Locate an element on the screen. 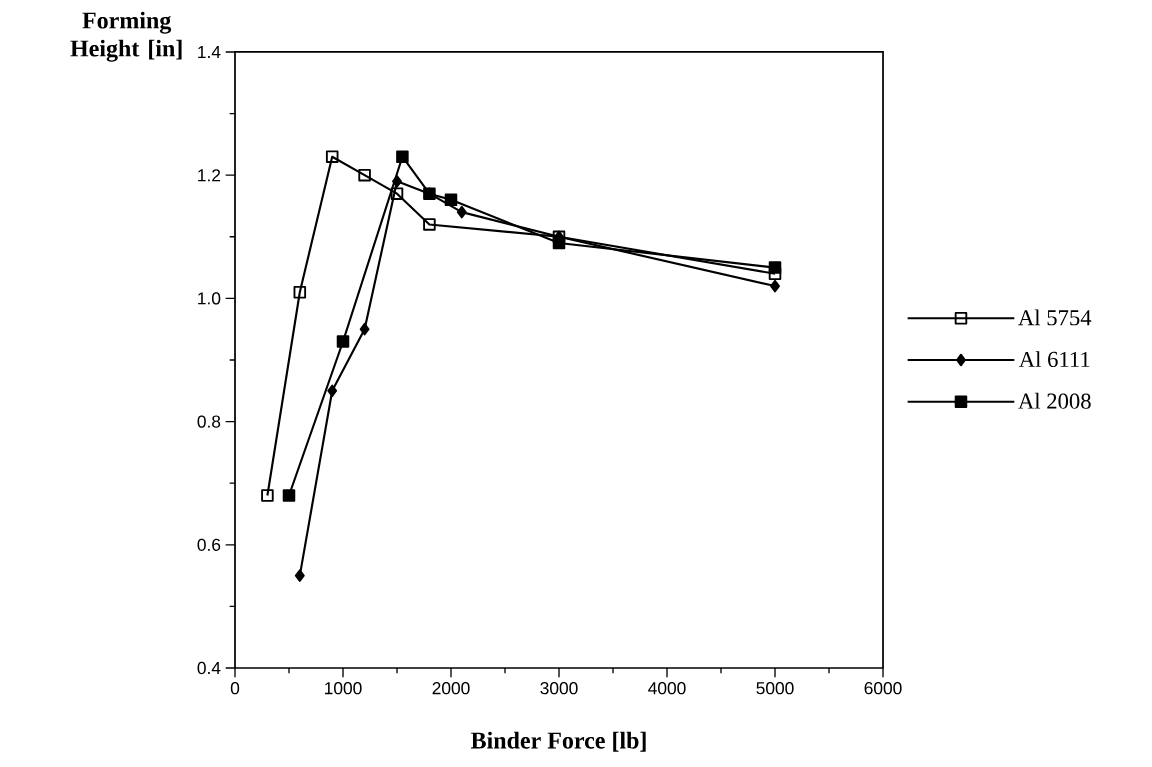  y-tick-label: 0.8 is located at coordinates (209, 421).